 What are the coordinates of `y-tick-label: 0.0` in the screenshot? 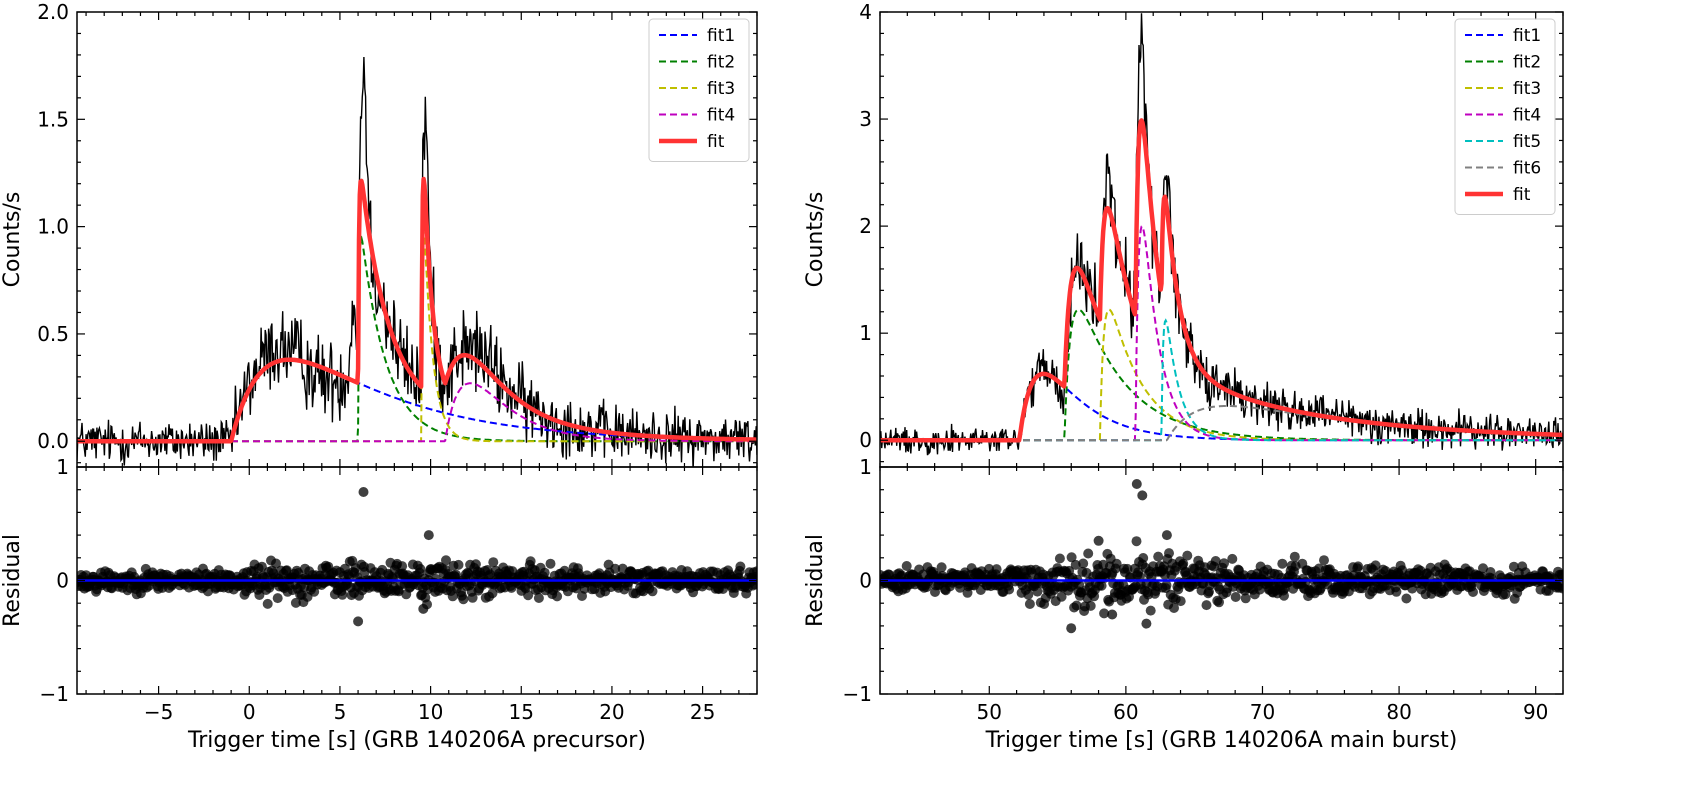 It's located at (53, 441).